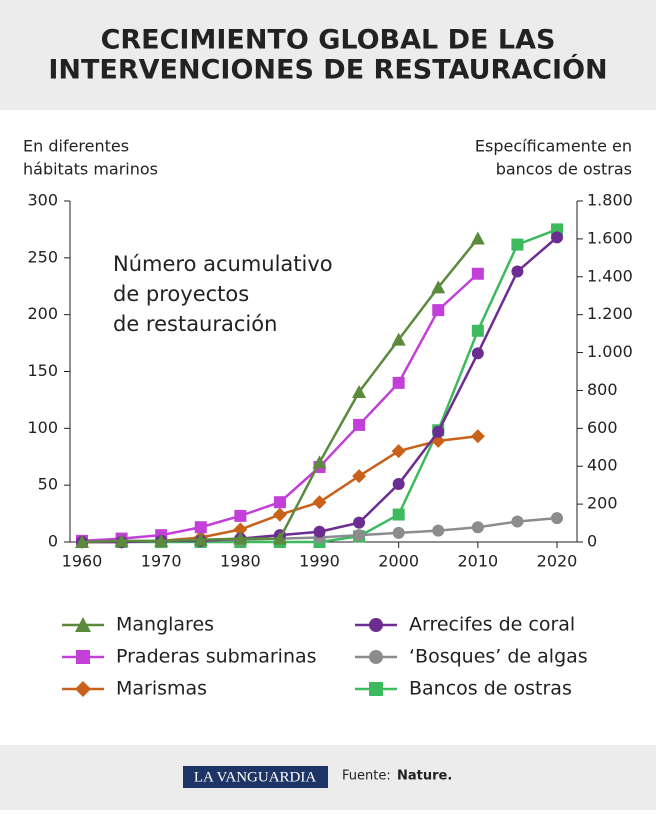 The image size is (656, 814). What do you see at coordinates (602, 427) in the screenshot?
I see `y2-tick-label: 600` at bounding box center [602, 427].